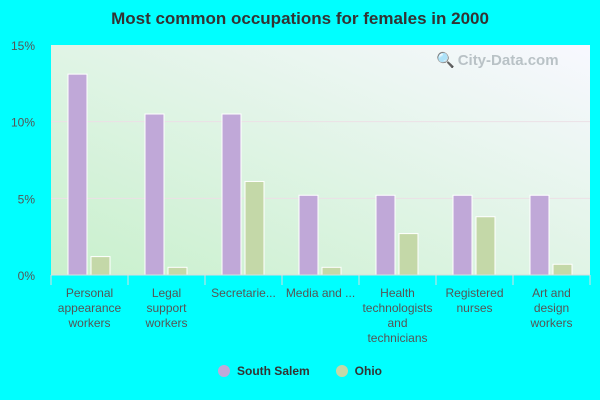 The image size is (600, 400). I want to click on x-tick-label: Personal, so click(89, 293).